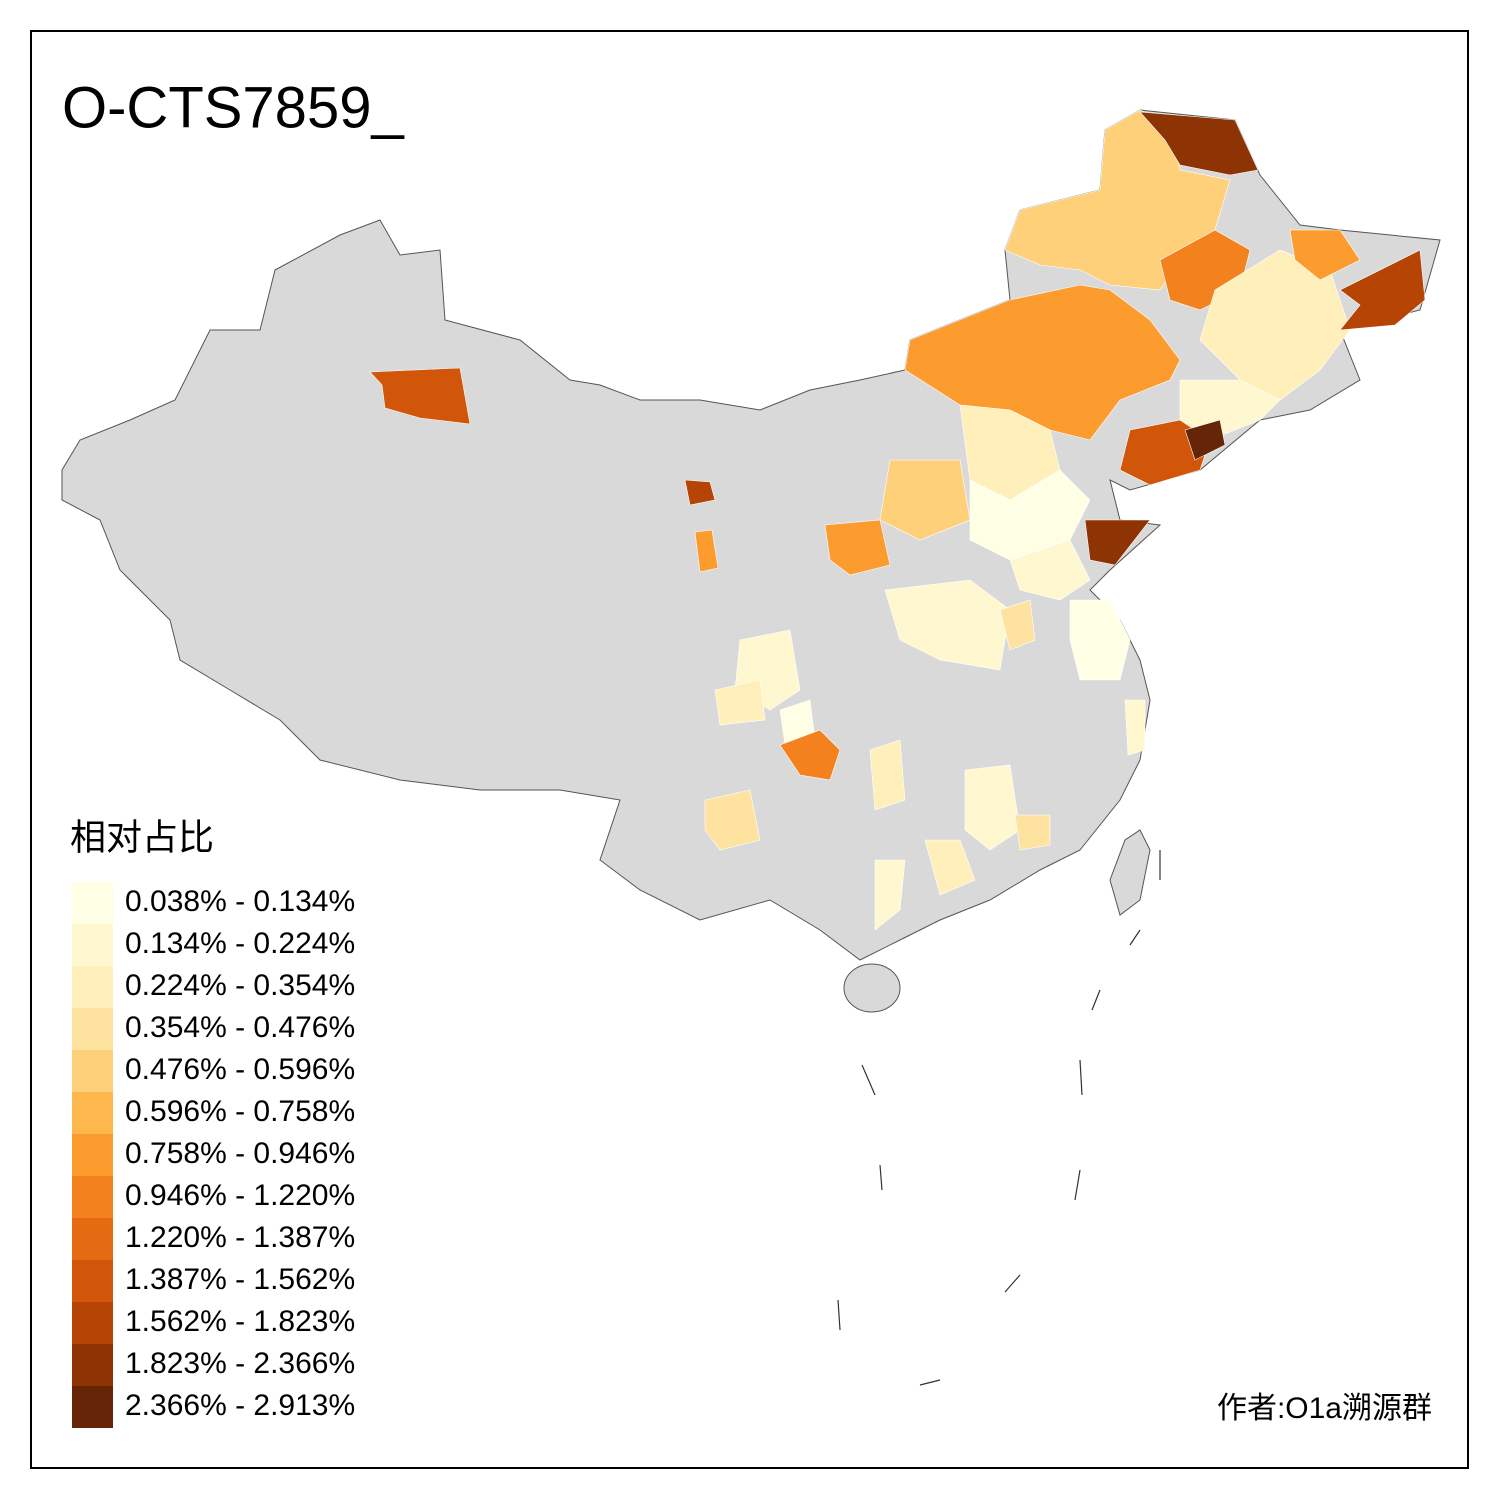 The width and height of the screenshot is (1500, 1505). What do you see at coordinates (142, 837) in the screenshot?
I see `legend-title: 相对占比` at bounding box center [142, 837].